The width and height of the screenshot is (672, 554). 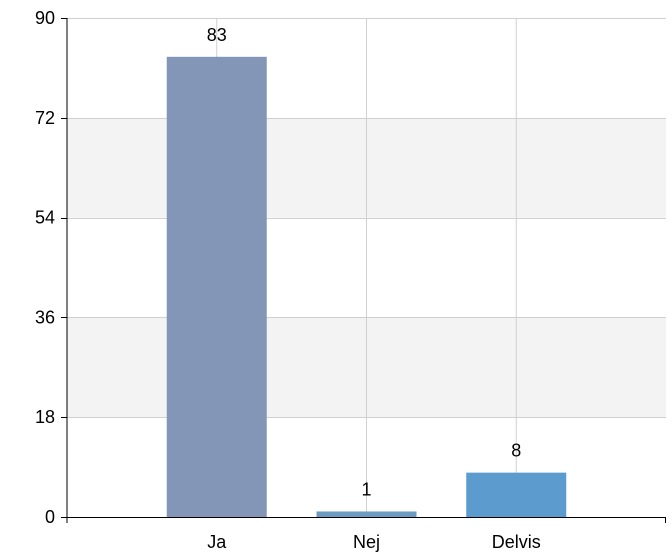 I want to click on y-tick-label: 0, so click(x=50, y=517).